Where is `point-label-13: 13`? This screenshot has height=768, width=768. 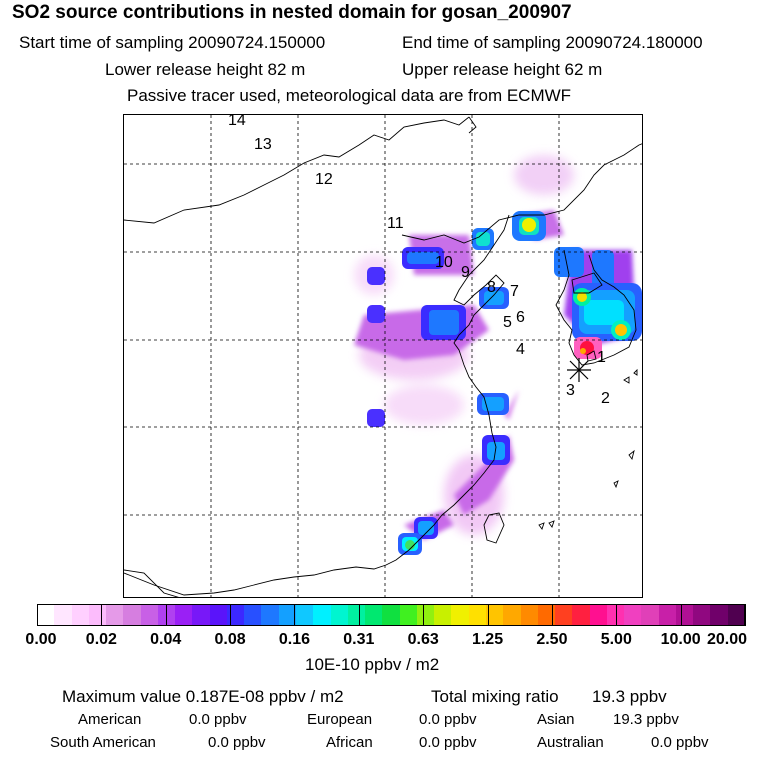 point-label-13: 13 is located at coordinates (263, 144).